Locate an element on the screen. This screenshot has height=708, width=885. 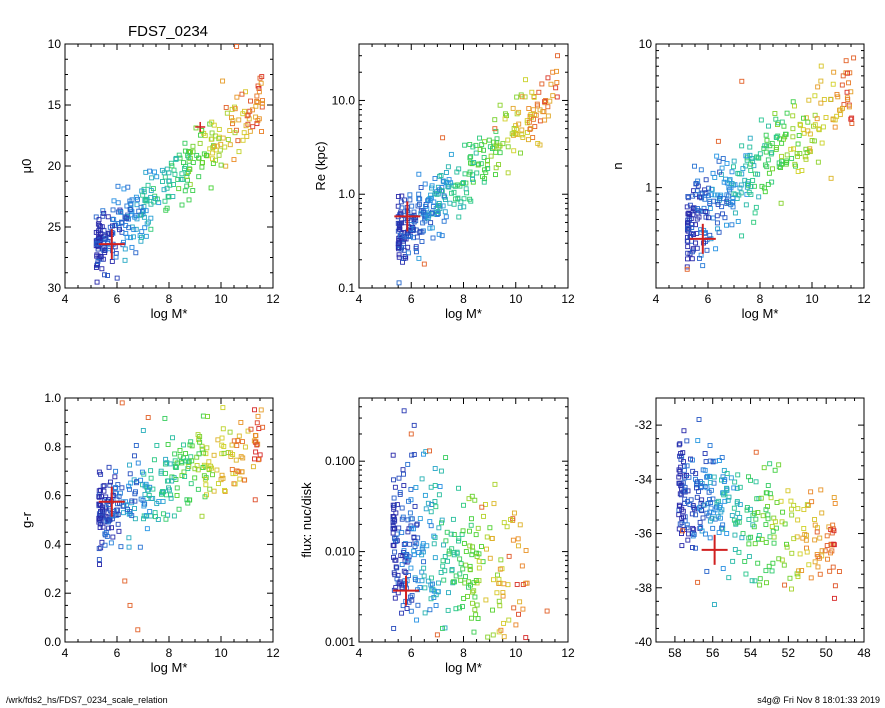
y-axis-label: Re (kpc) is located at coordinates (320, 165).